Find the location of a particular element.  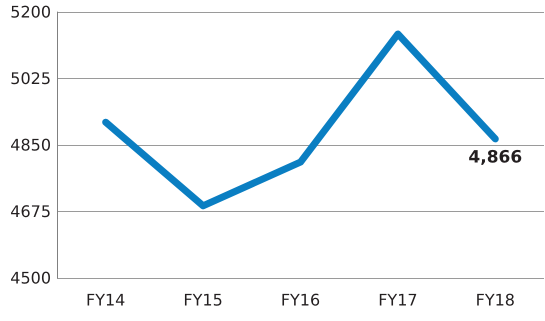

x-tick-label: FY16 is located at coordinates (300, 300).